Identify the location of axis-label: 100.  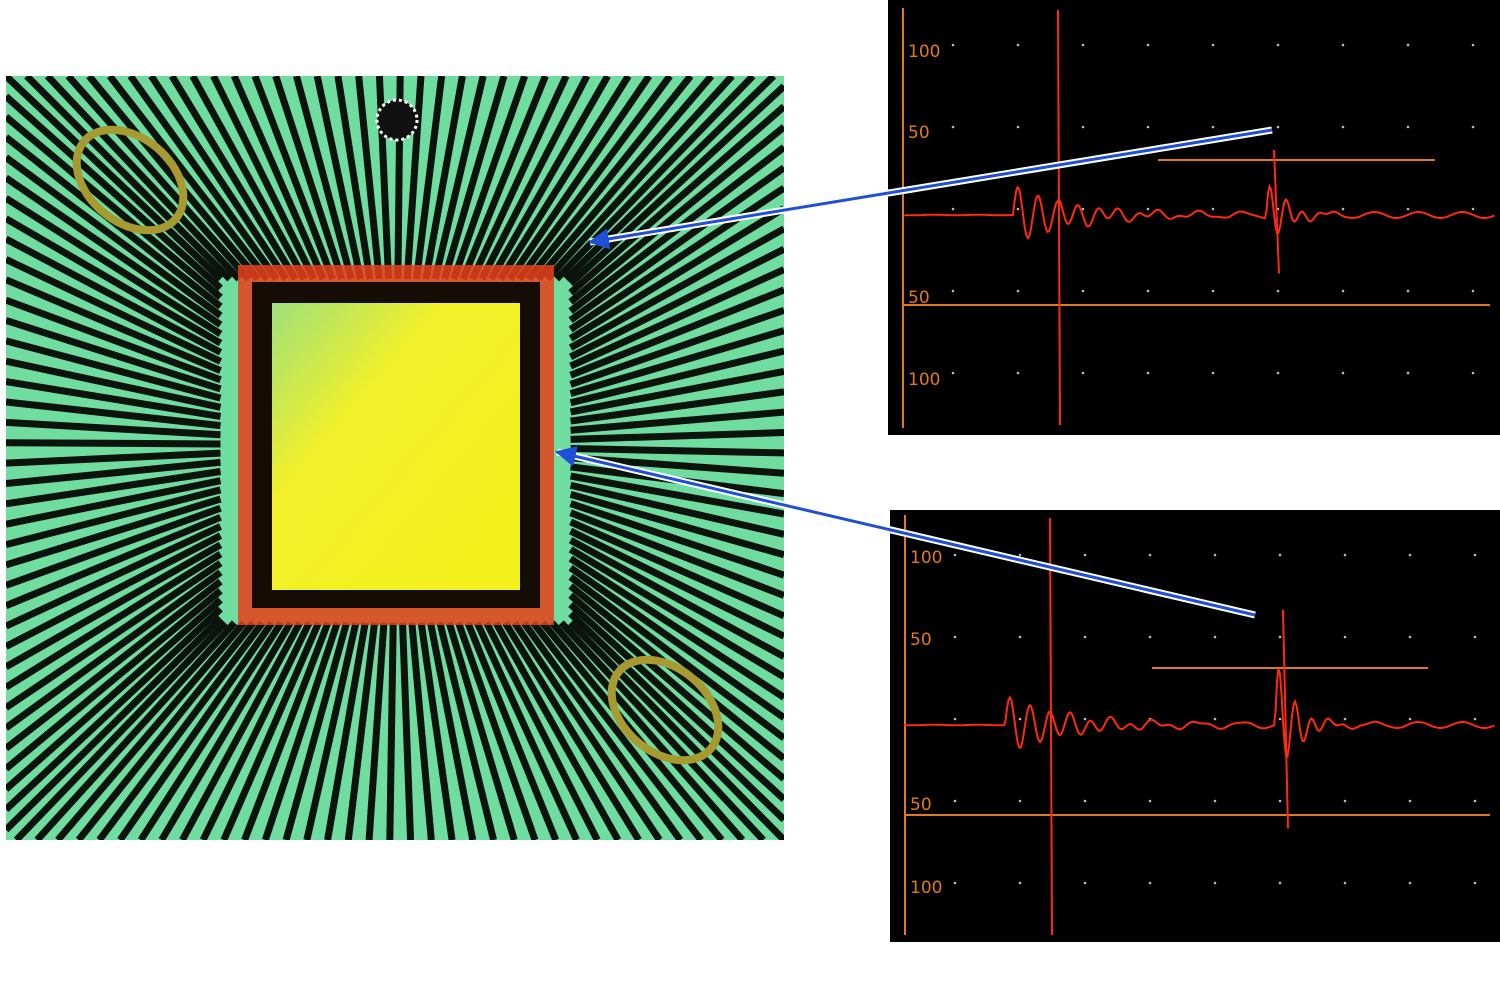
(924, 380).